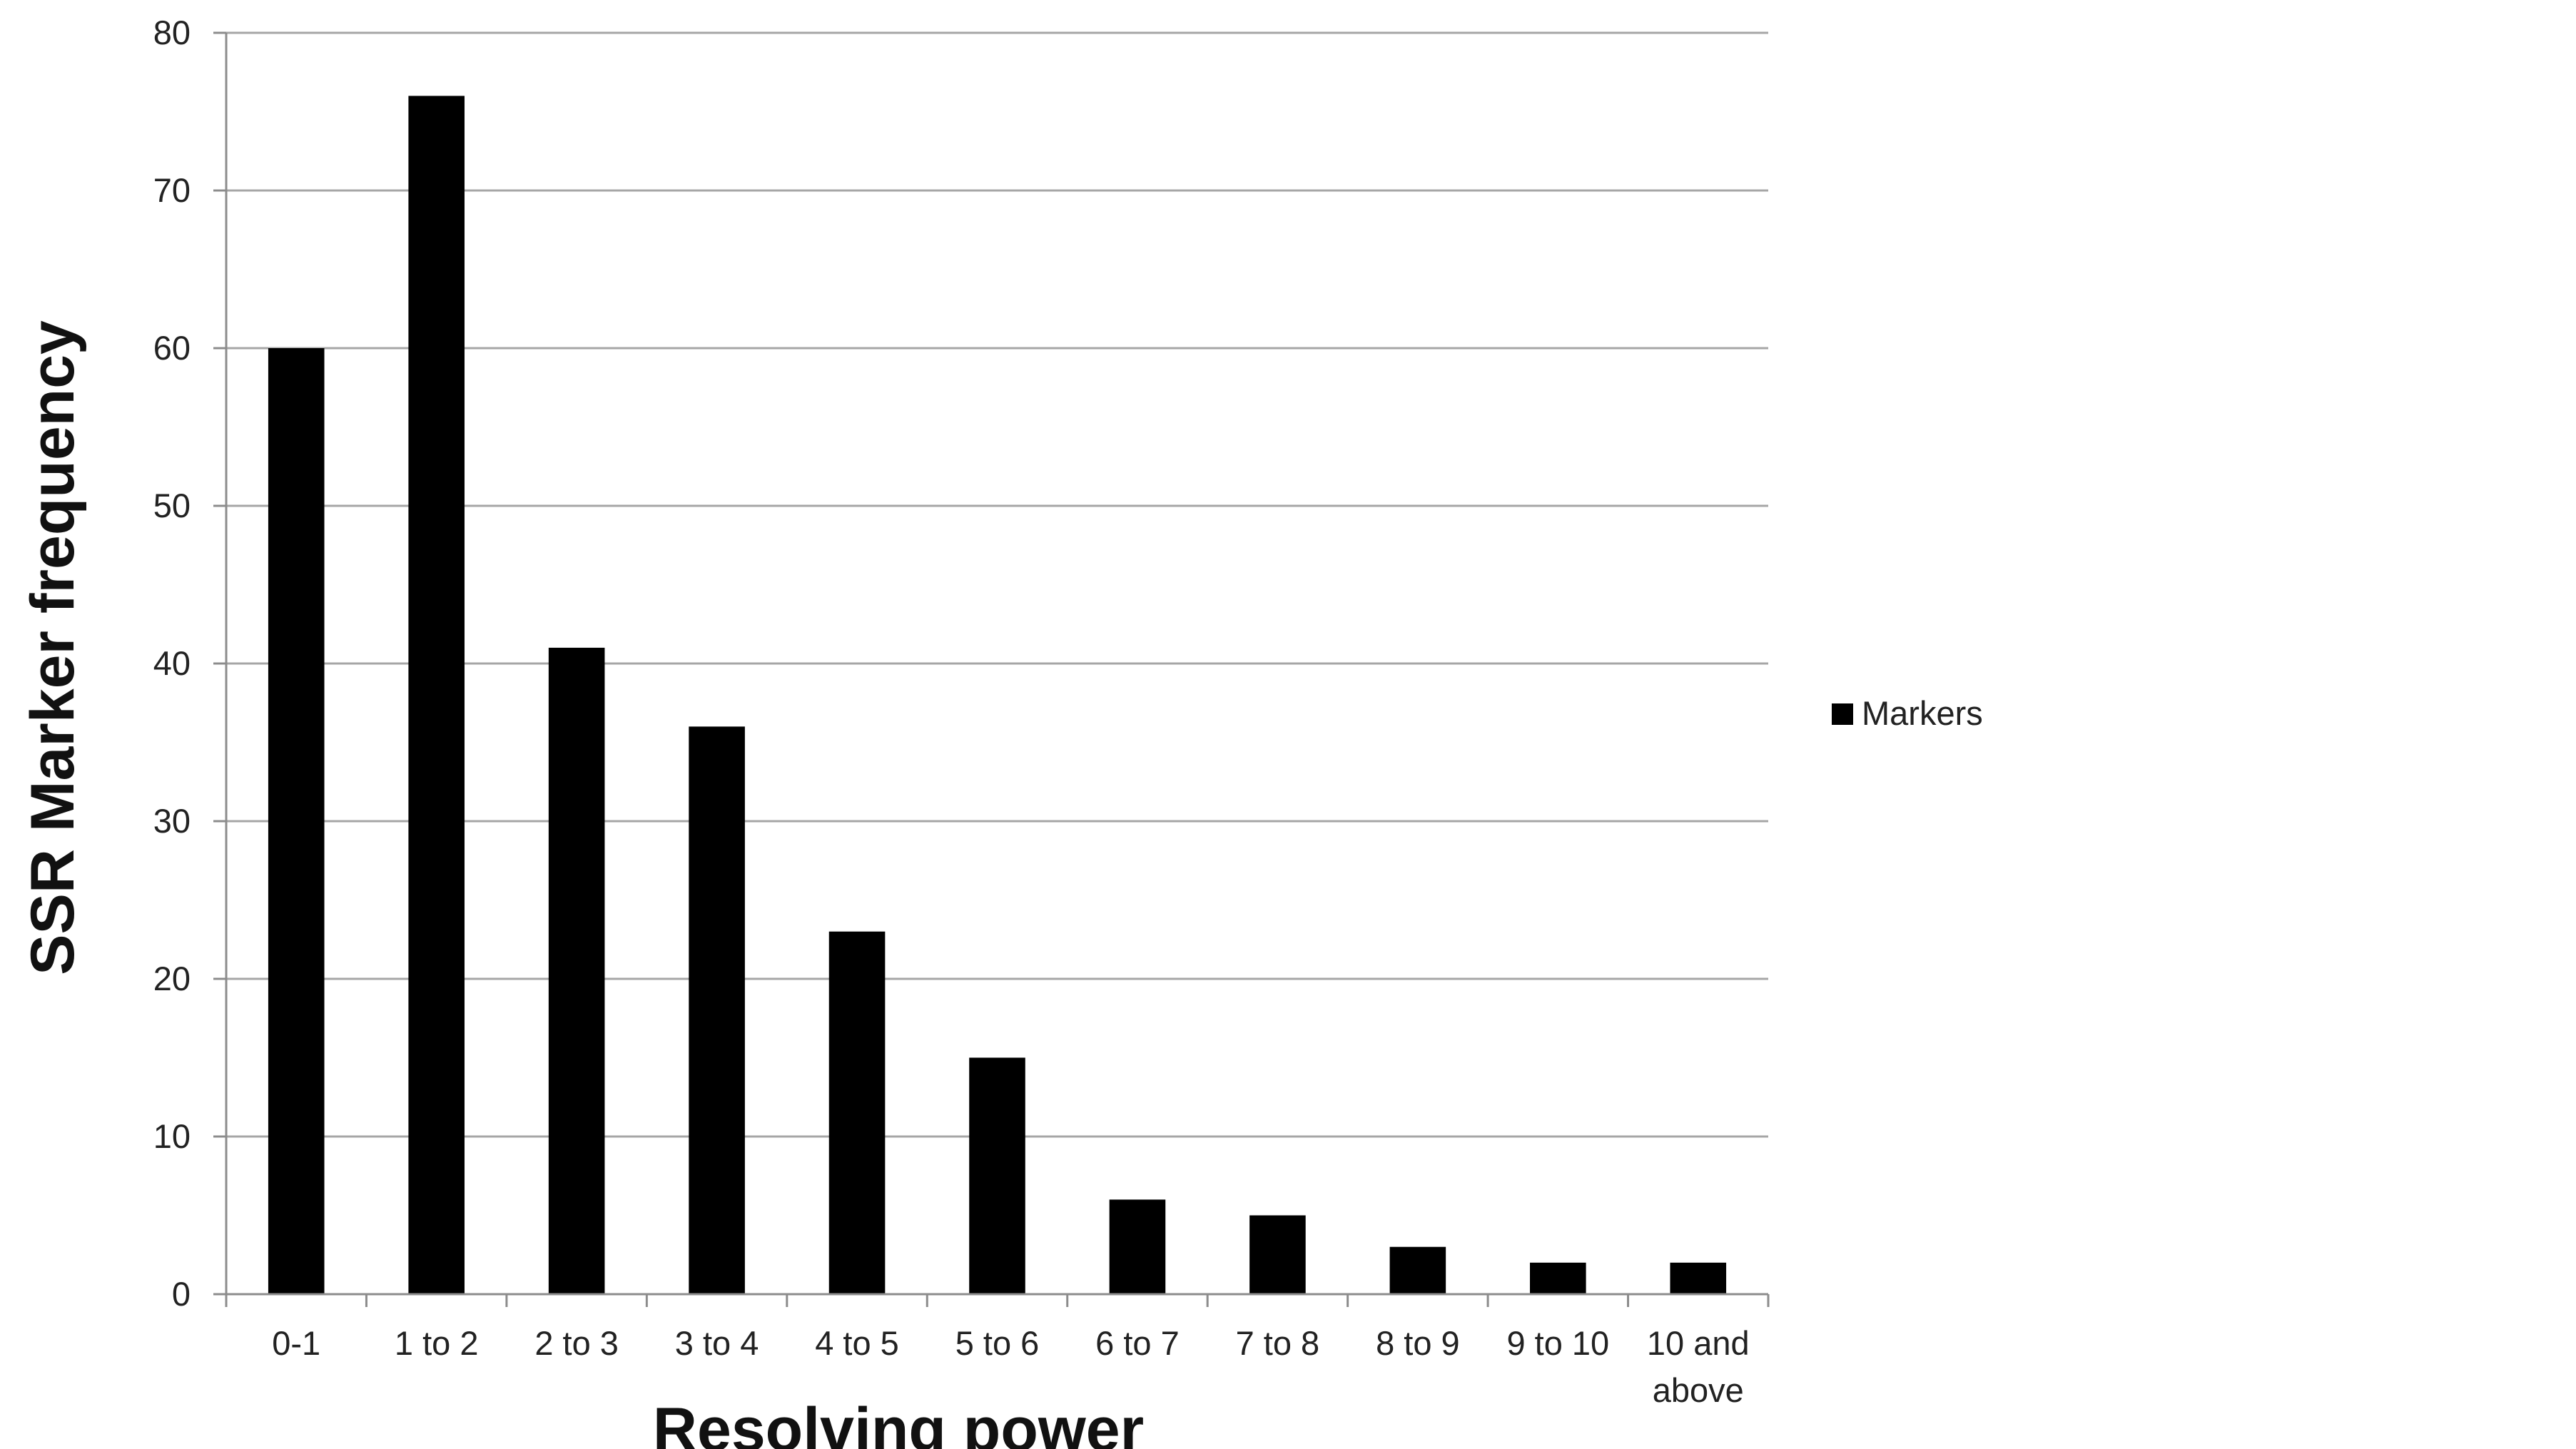  I want to click on legend-swatch-markers, so click(1842, 714).